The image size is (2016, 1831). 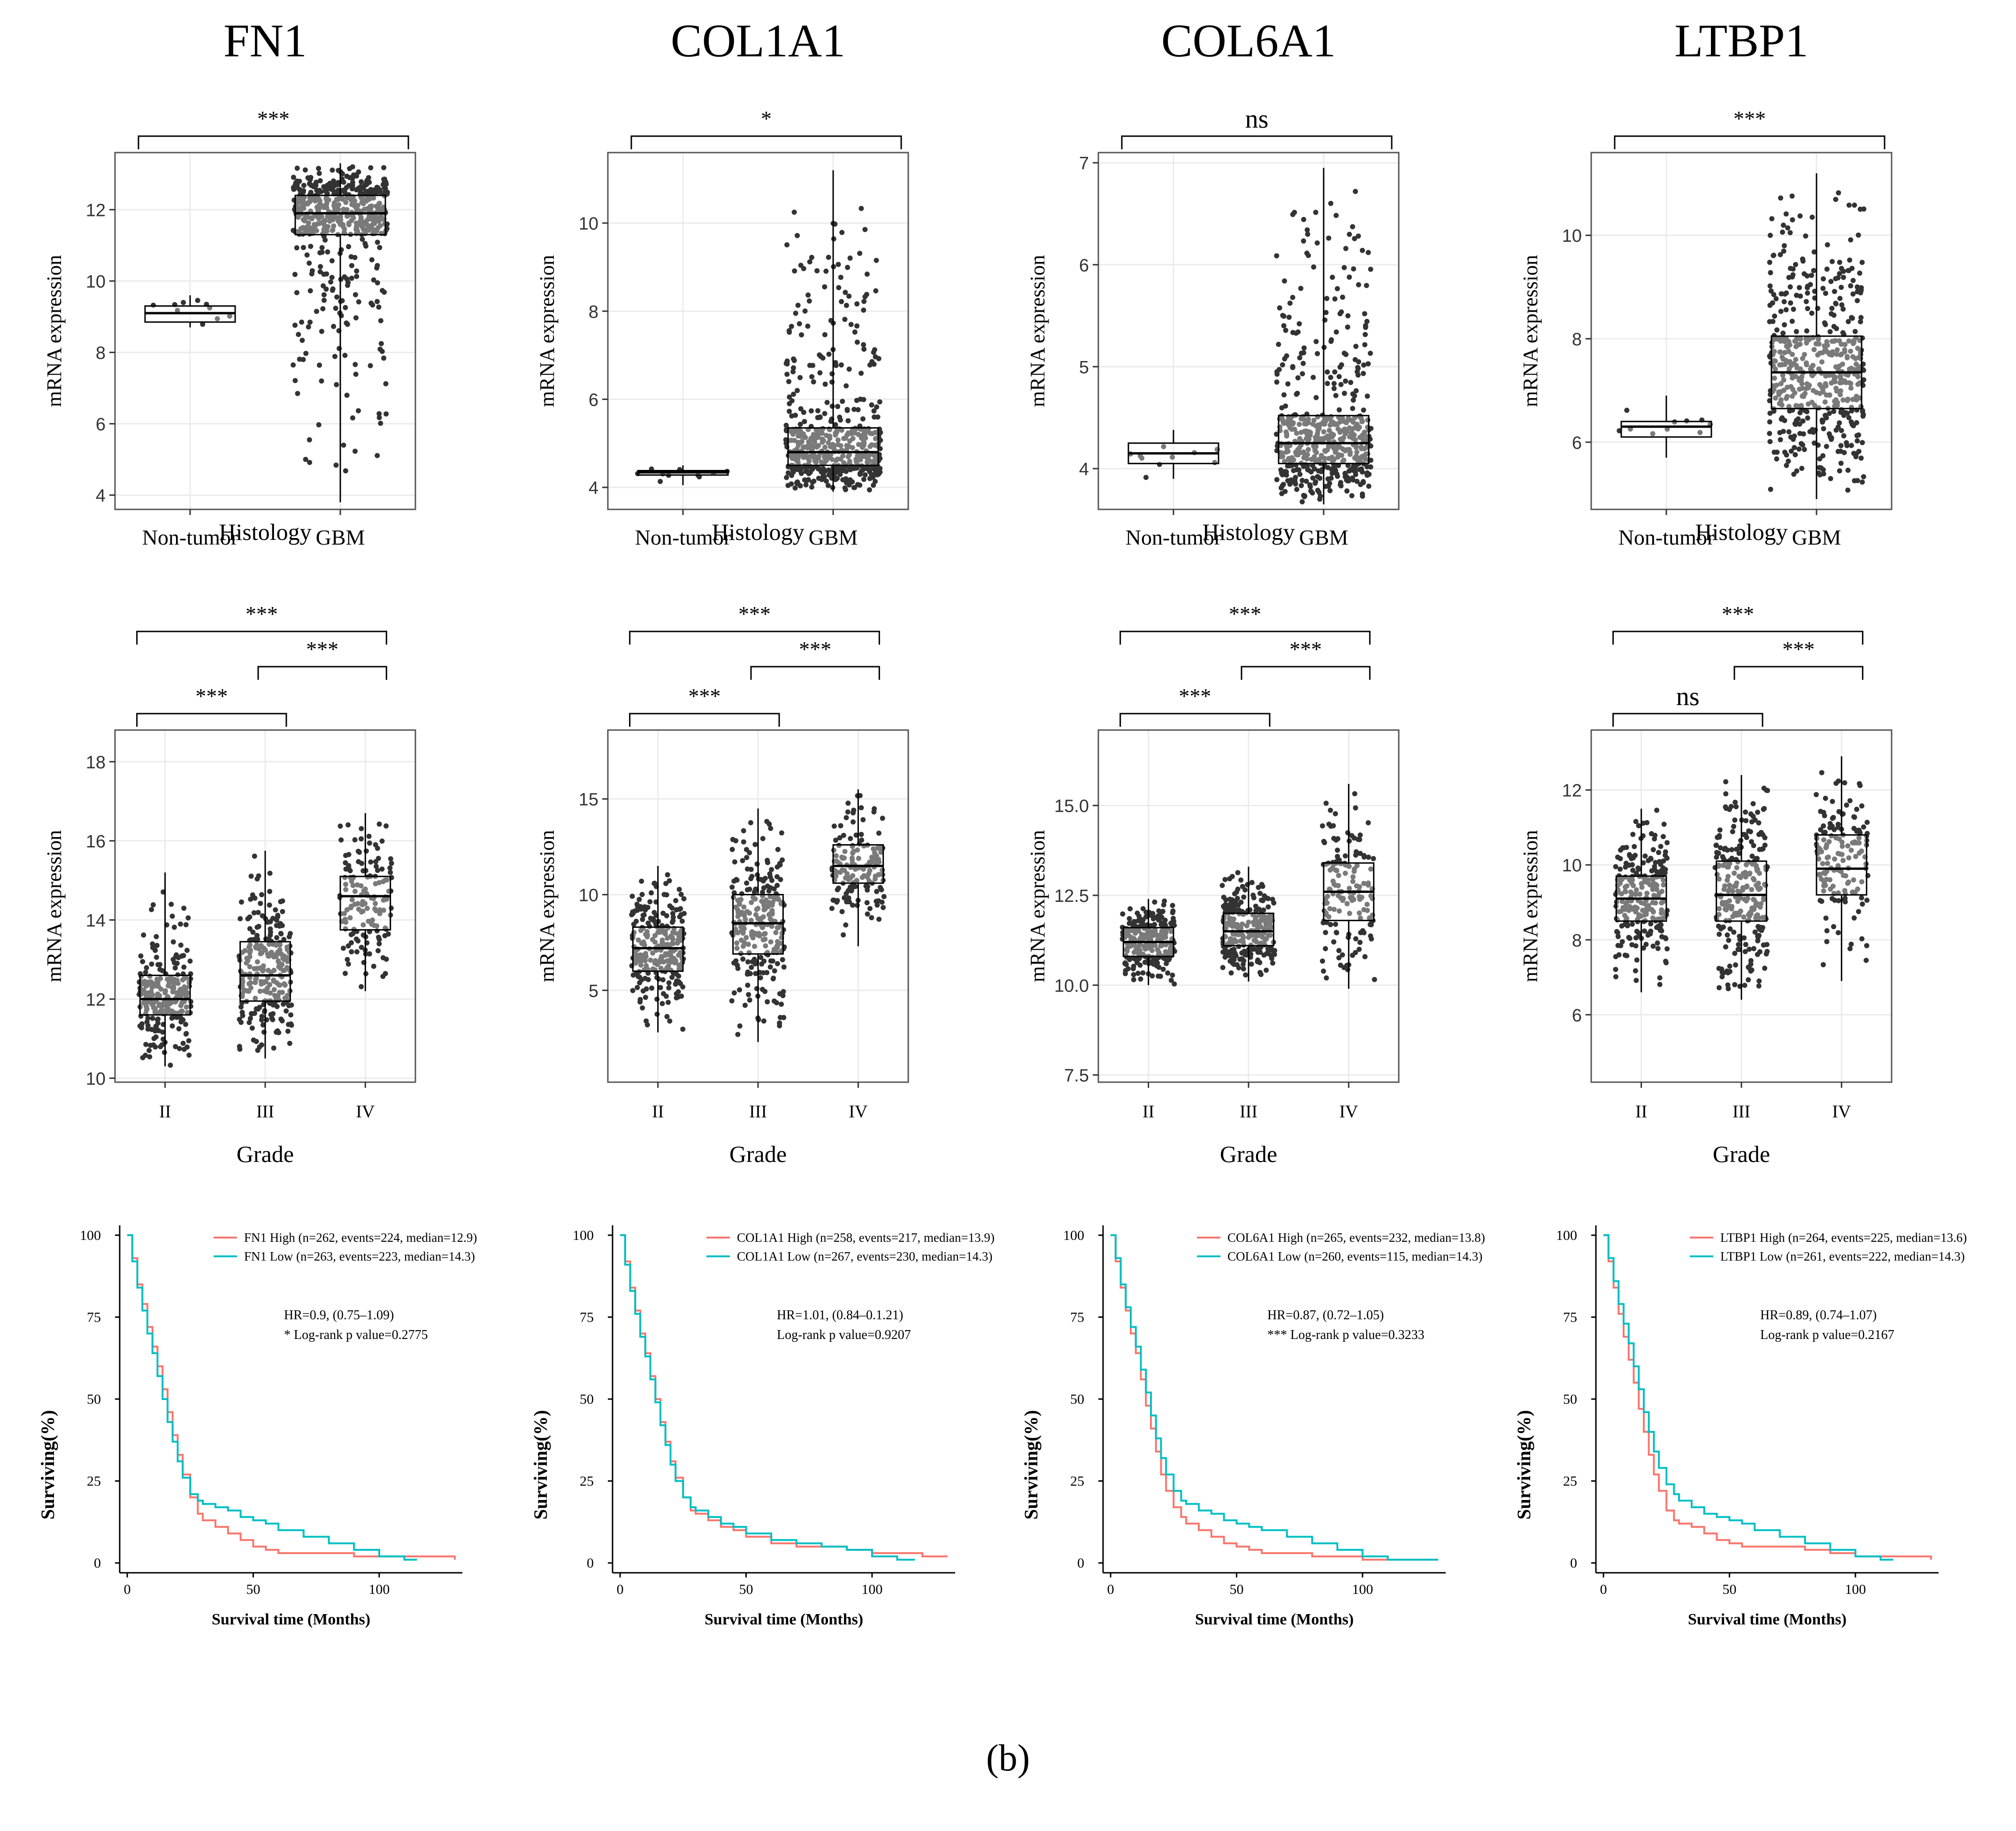 What do you see at coordinates (1071, 806) in the screenshot?
I see `y-tick-label: 15.0` at bounding box center [1071, 806].